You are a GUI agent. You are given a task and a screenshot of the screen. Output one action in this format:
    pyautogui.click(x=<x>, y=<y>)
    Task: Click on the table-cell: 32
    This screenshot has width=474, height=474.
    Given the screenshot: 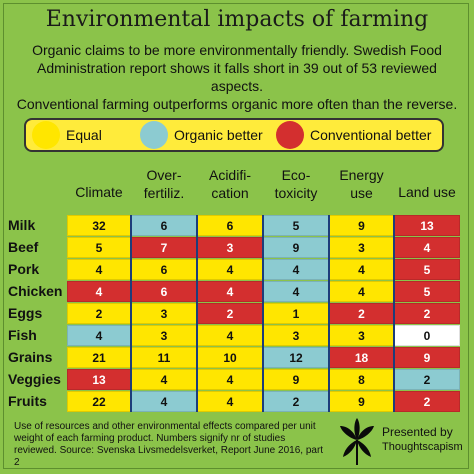 What is the action you would take?
    pyautogui.click(x=99, y=225)
    